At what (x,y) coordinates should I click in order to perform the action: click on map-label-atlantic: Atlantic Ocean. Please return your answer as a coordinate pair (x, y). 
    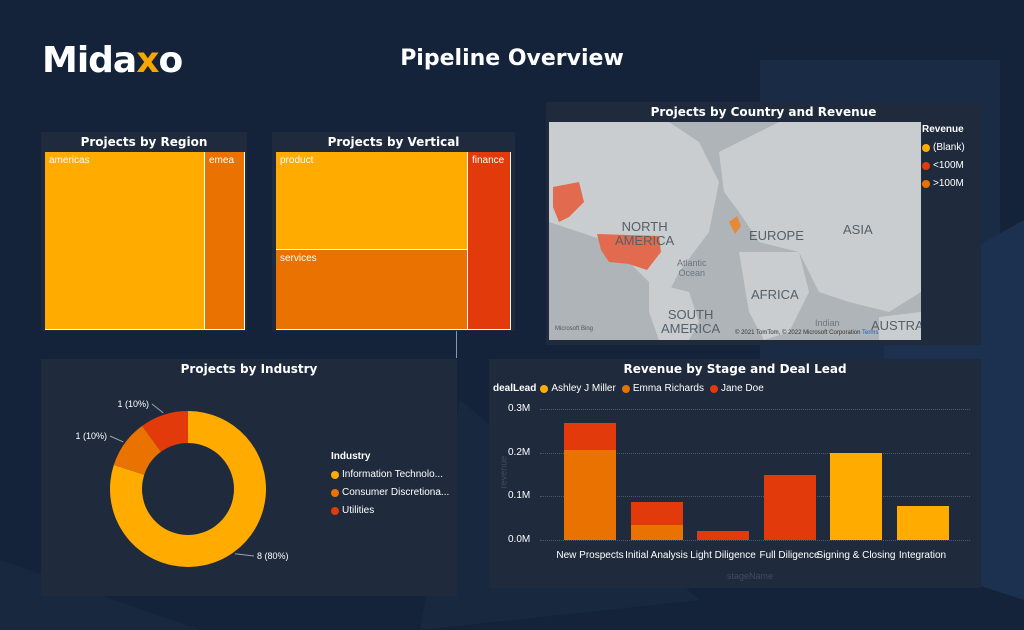
    Looking at the image, I should click on (692, 268).